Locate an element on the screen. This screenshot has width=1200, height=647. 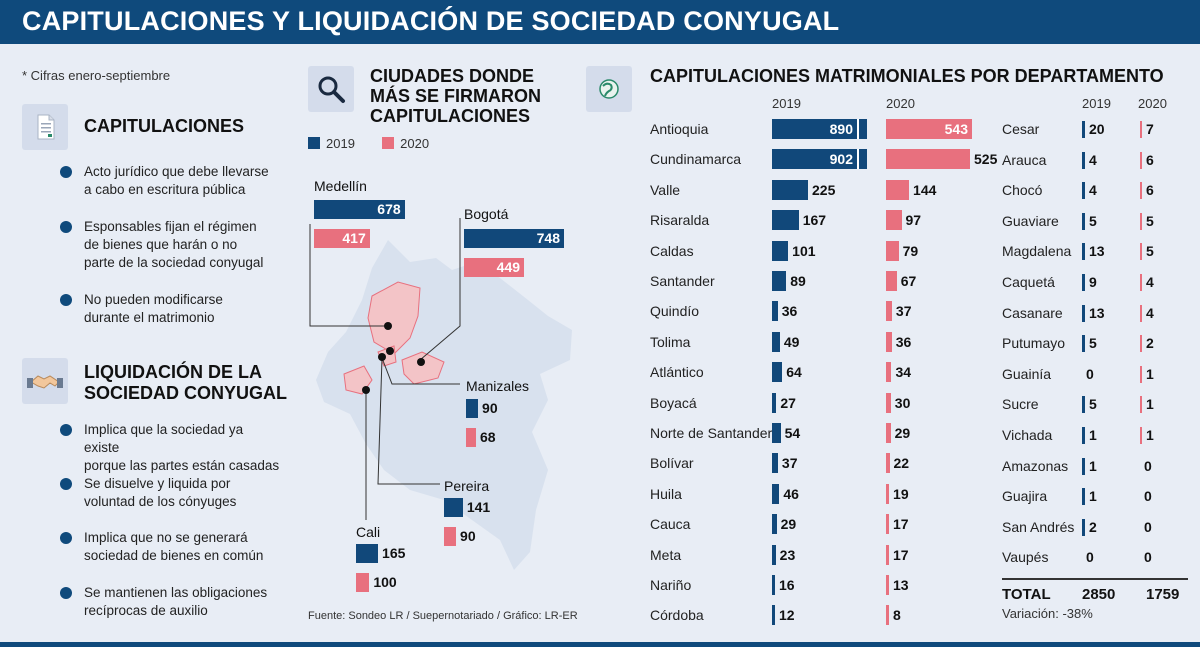
dept-value-2020: 30 is located at coordinates (902, 402).